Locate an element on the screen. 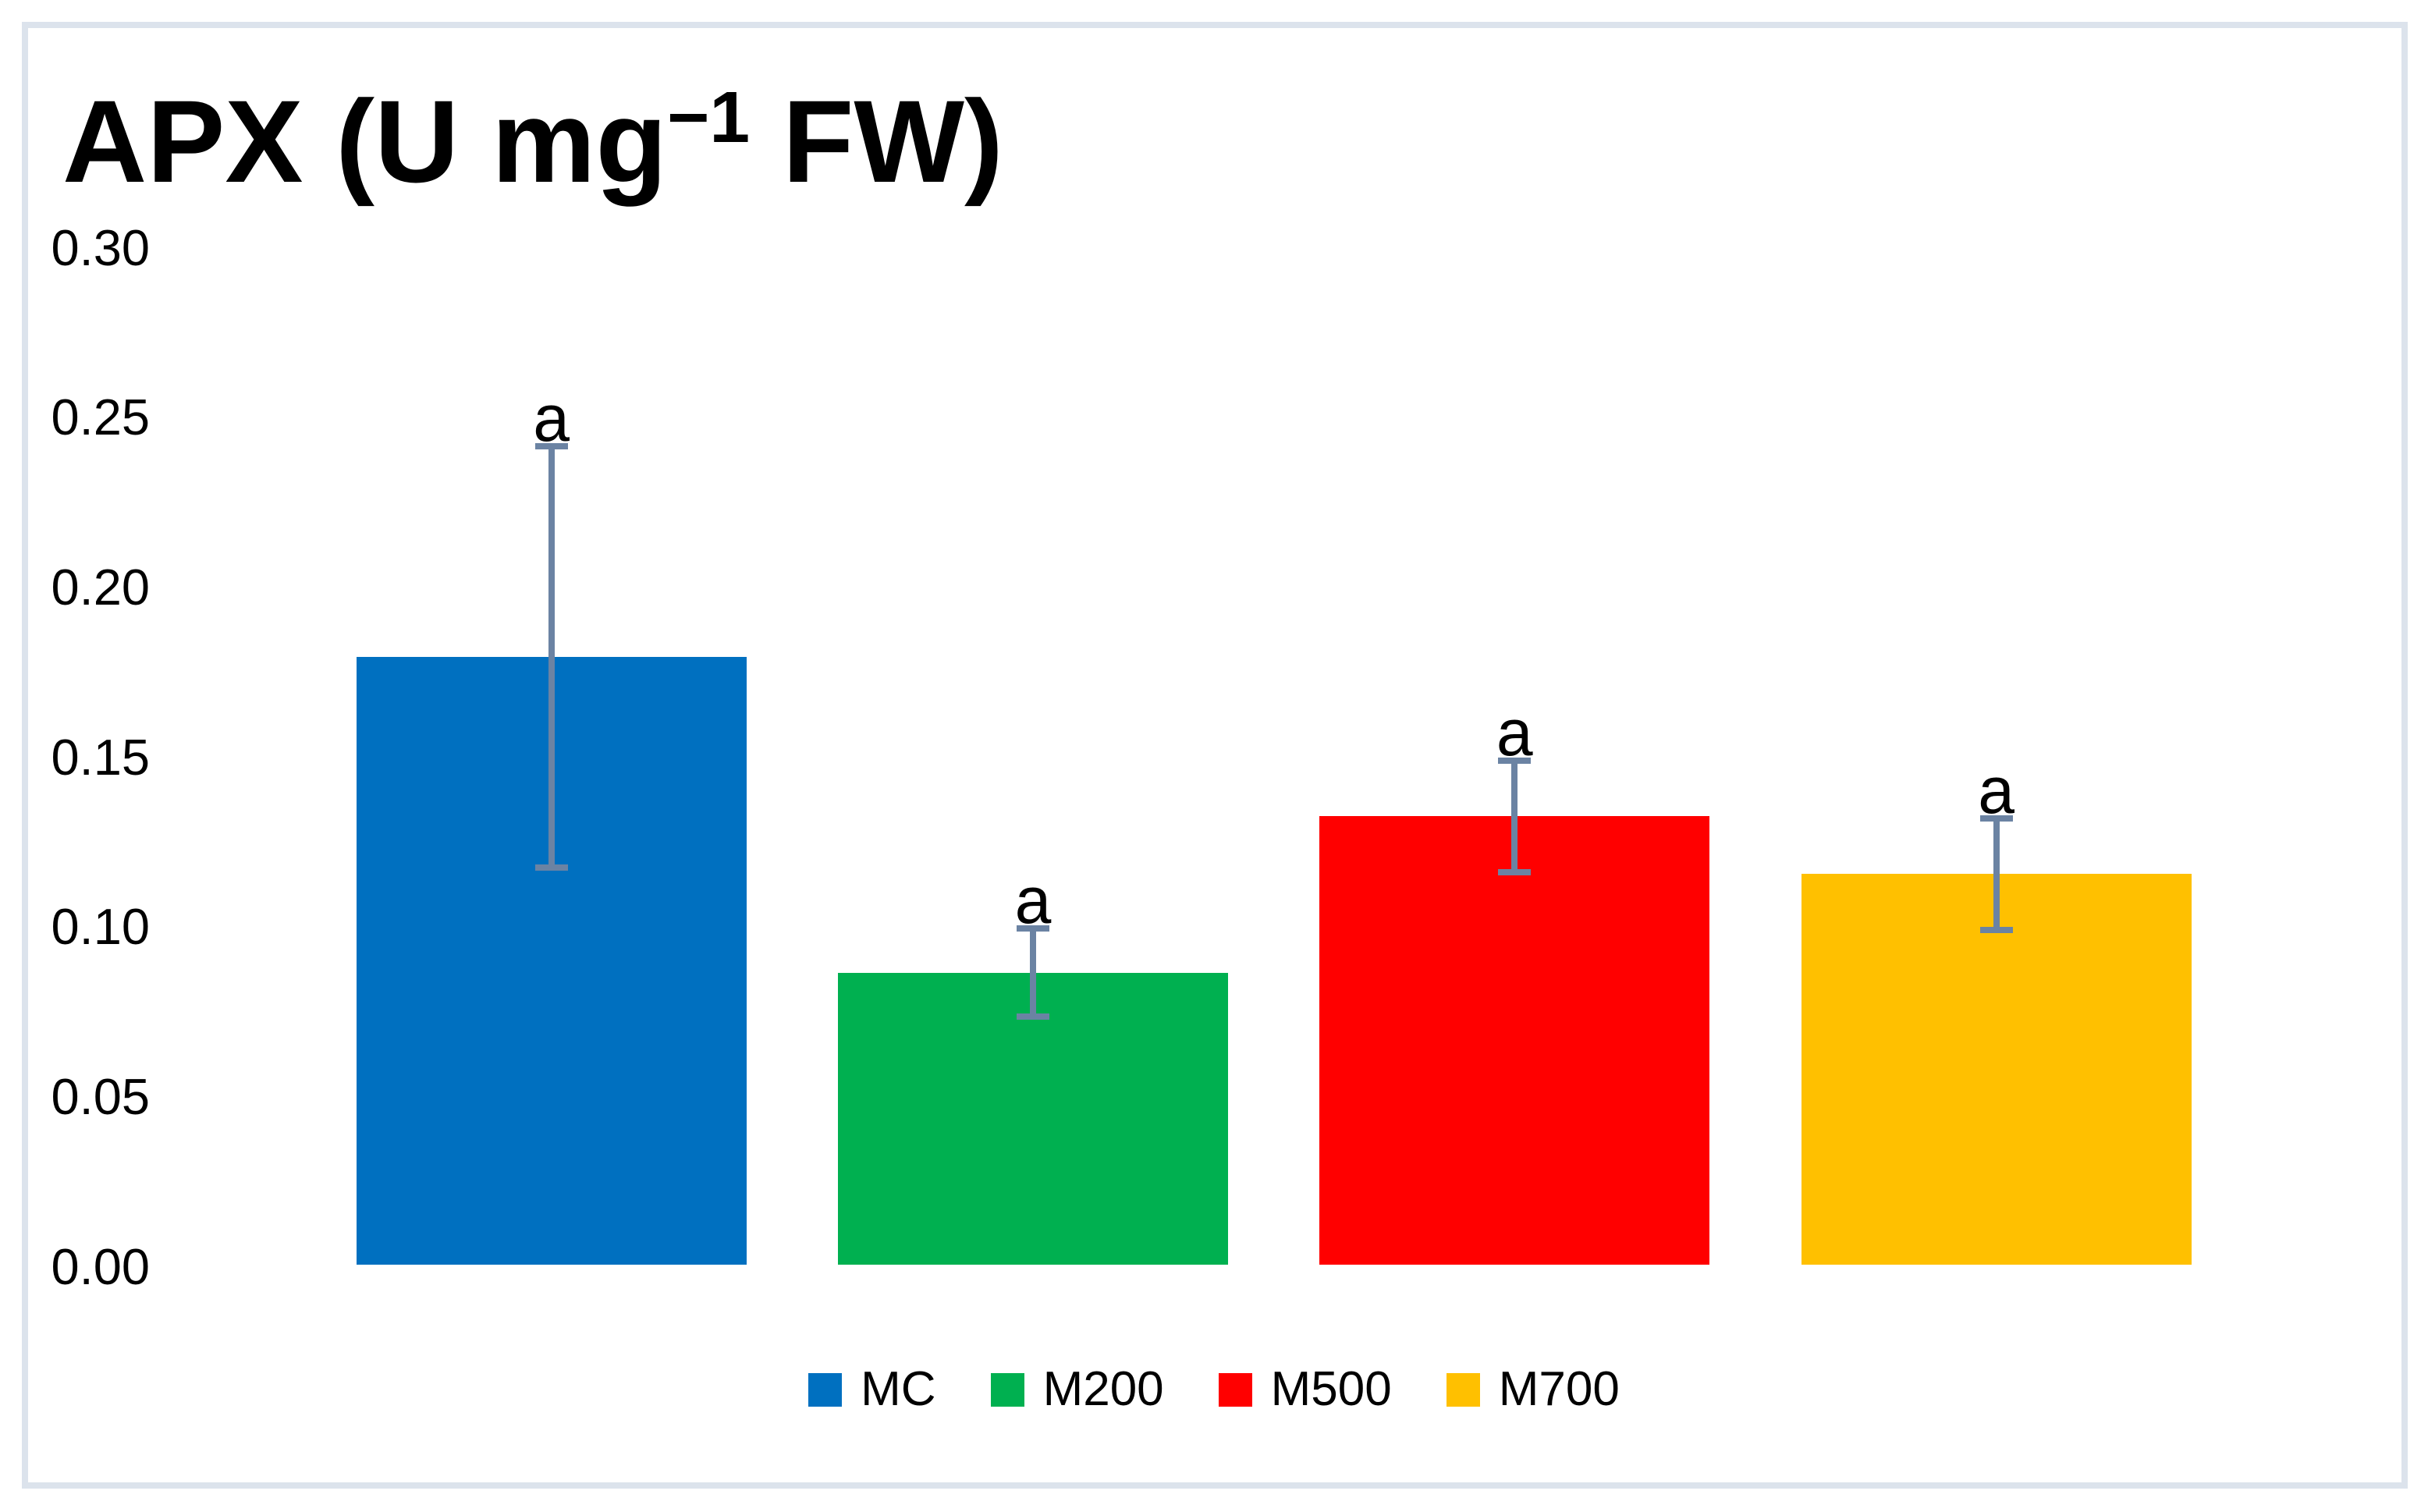 Image resolution: width=2428 pixels, height=1512 pixels. chart-title-text: APX (U mg is located at coordinates (365, 141).